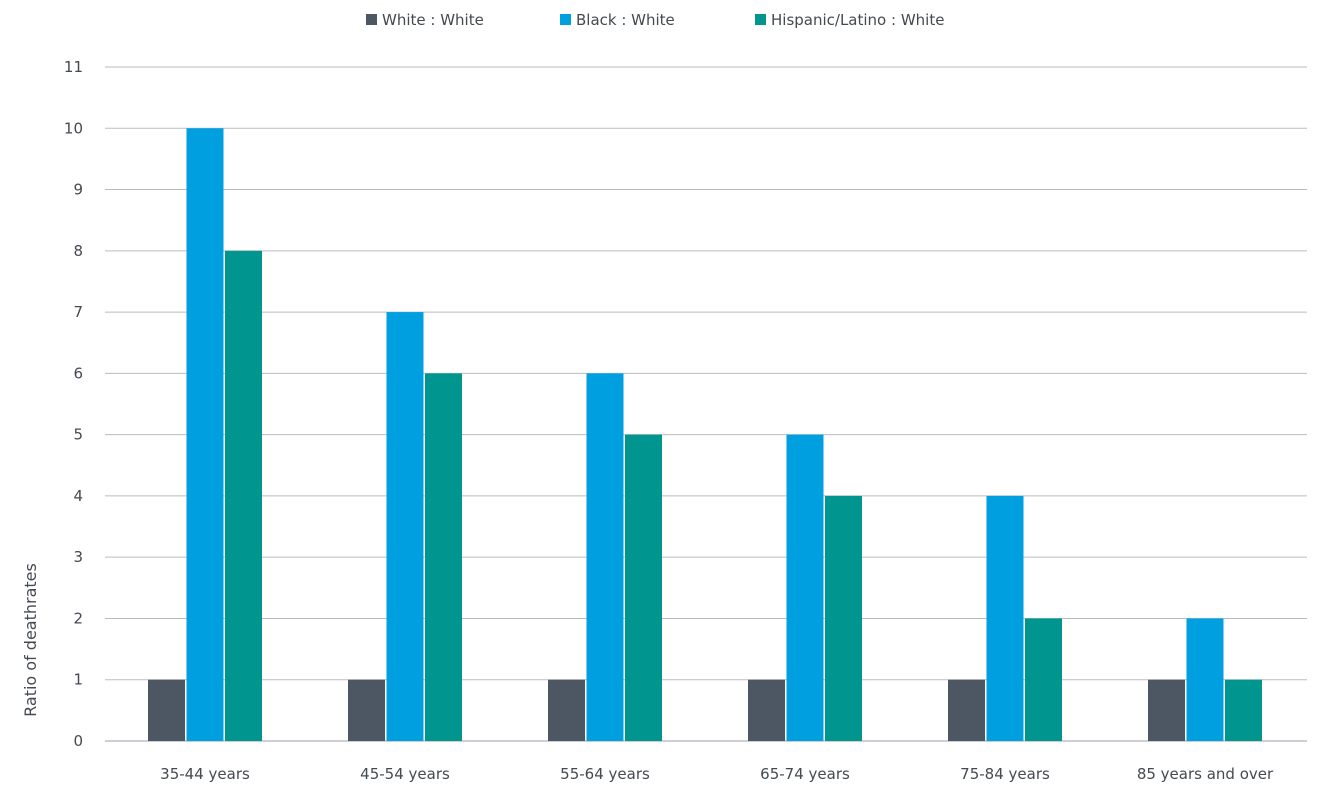 The image size is (1317, 788). What do you see at coordinates (366, 710) in the screenshot?
I see `bar-white-white-45-54-years` at bounding box center [366, 710].